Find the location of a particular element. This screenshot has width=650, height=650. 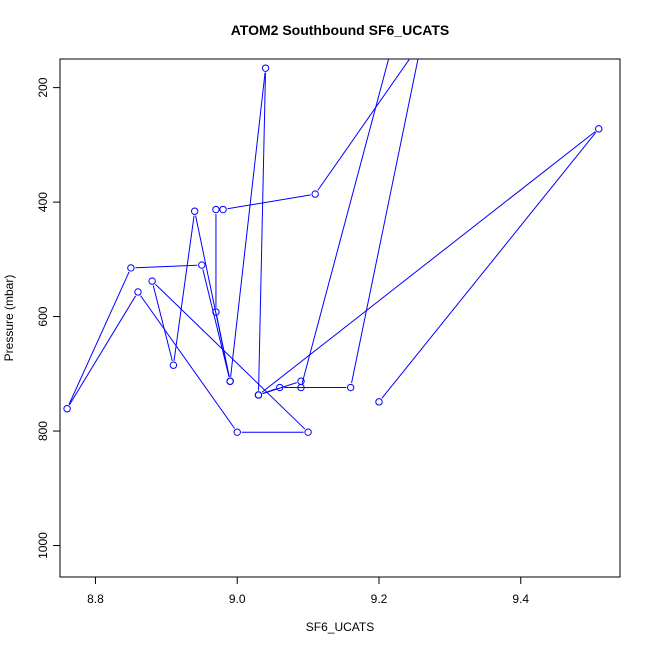

y-tick-label: 400 is located at coordinates (43, 202).